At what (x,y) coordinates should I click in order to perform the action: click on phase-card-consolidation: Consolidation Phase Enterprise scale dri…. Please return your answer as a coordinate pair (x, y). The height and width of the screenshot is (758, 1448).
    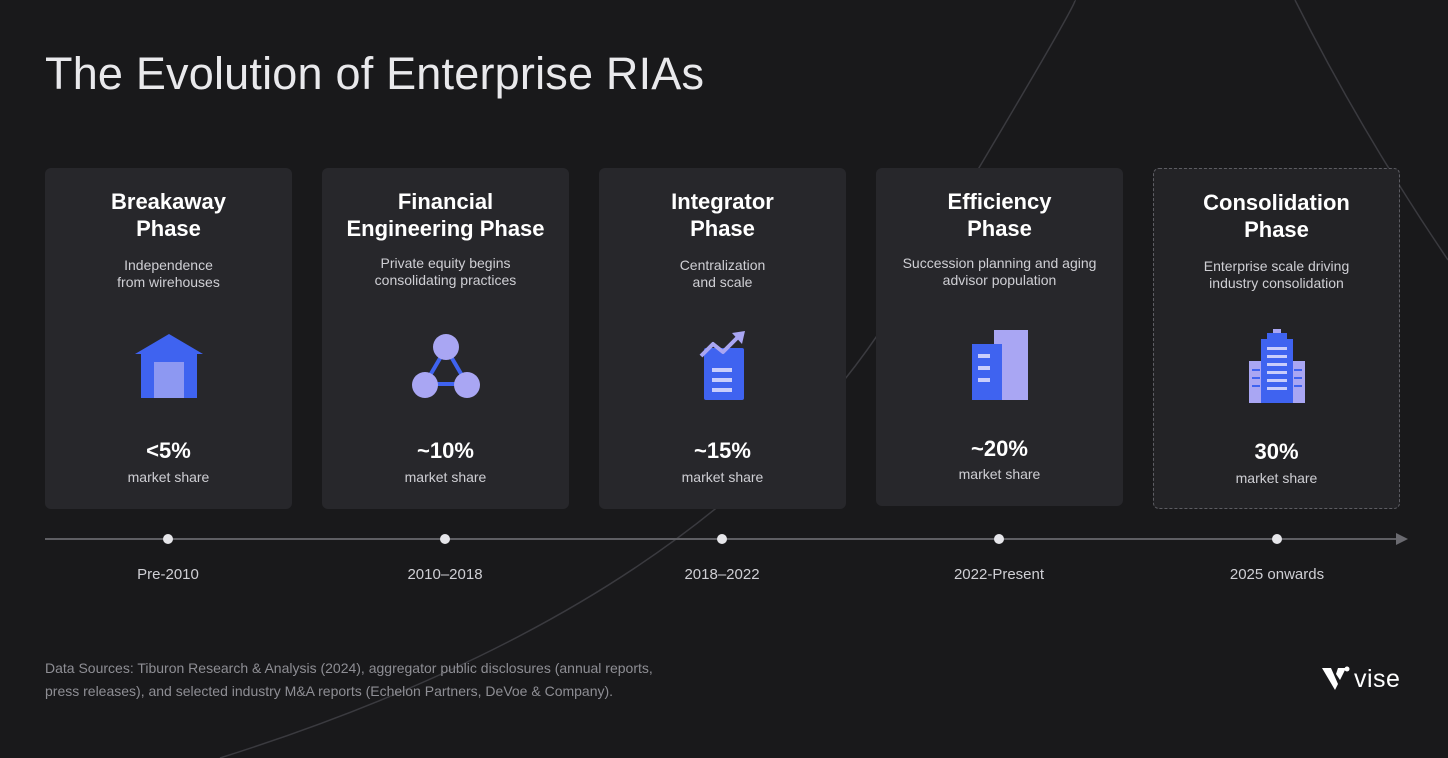
    Looking at the image, I should click on (1276, 338).